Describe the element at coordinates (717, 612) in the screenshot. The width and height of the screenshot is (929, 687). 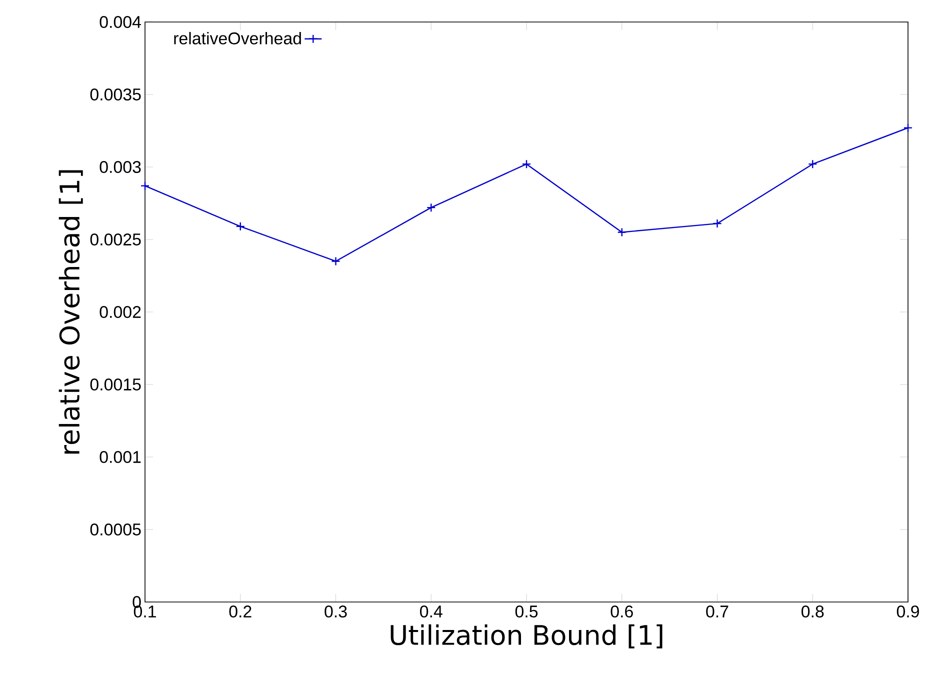
I see `x-tick-label: 0.7` at that location.